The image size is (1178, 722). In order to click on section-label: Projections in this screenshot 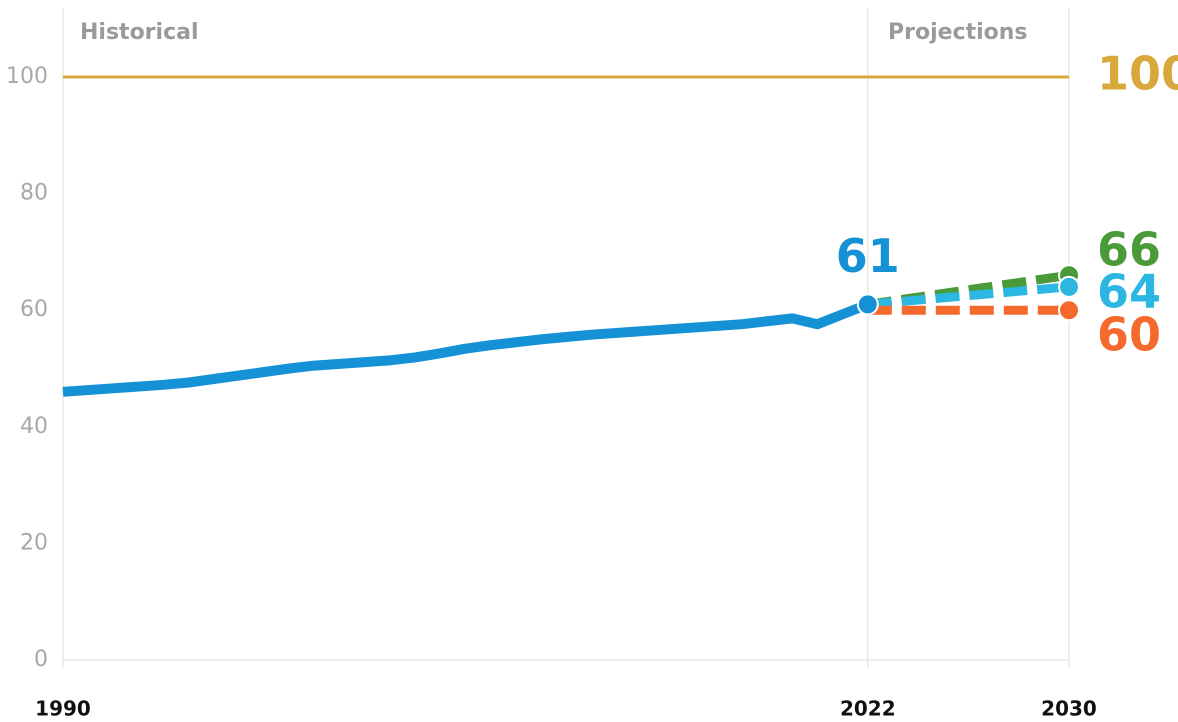, I will do `click(958, 32)`.